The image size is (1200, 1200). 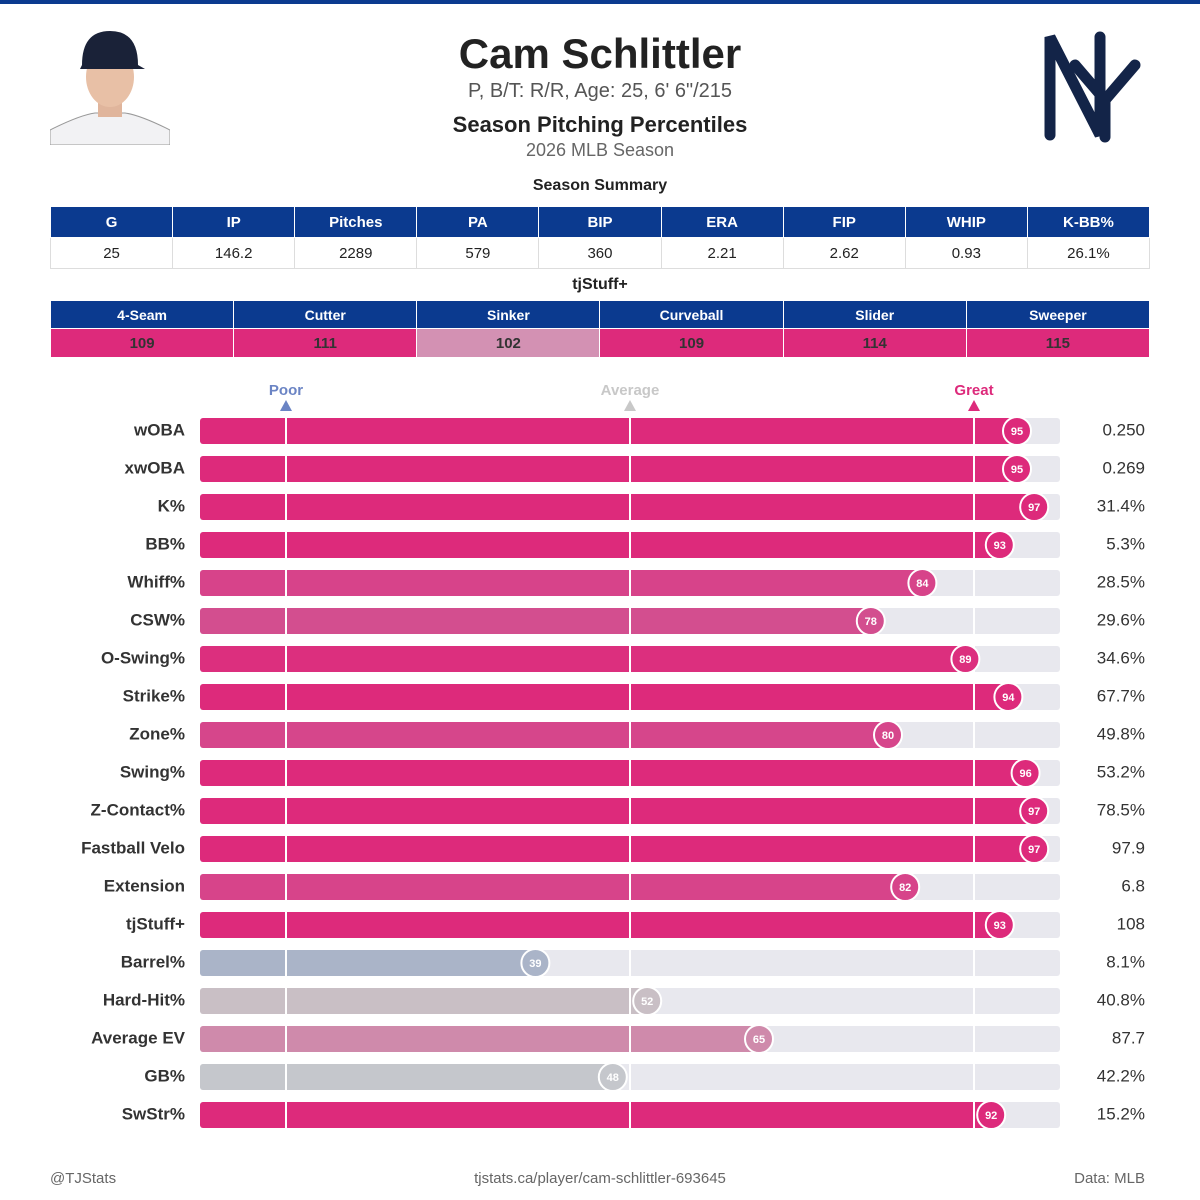 What do you see at coordinates (1025, 774) in the screenshot?
I see `data-label: 96` at bounding box center [1025, 774].